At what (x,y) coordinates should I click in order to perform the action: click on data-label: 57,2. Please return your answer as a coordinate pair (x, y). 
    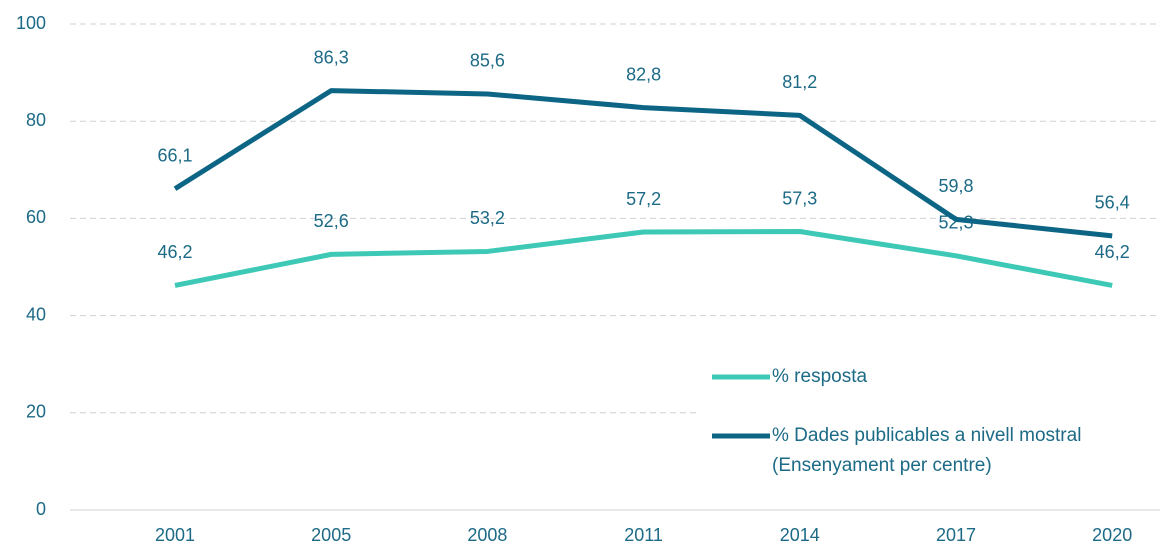
    Looking at the image, I should click on (643, 199).